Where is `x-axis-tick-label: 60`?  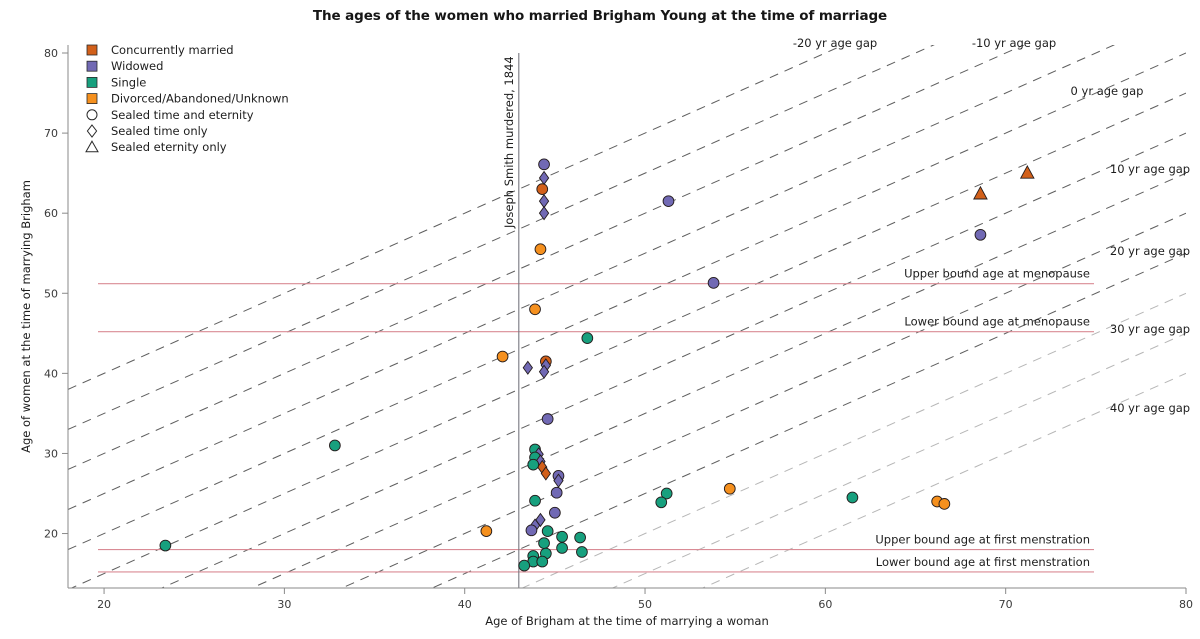
x-axis-tick-label: 60 is located at coordinates (825, 604).